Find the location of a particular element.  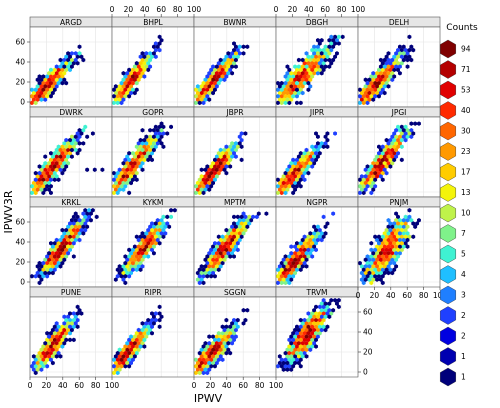

panel-strip-label: JPGI is located at coordinates (399, 112).